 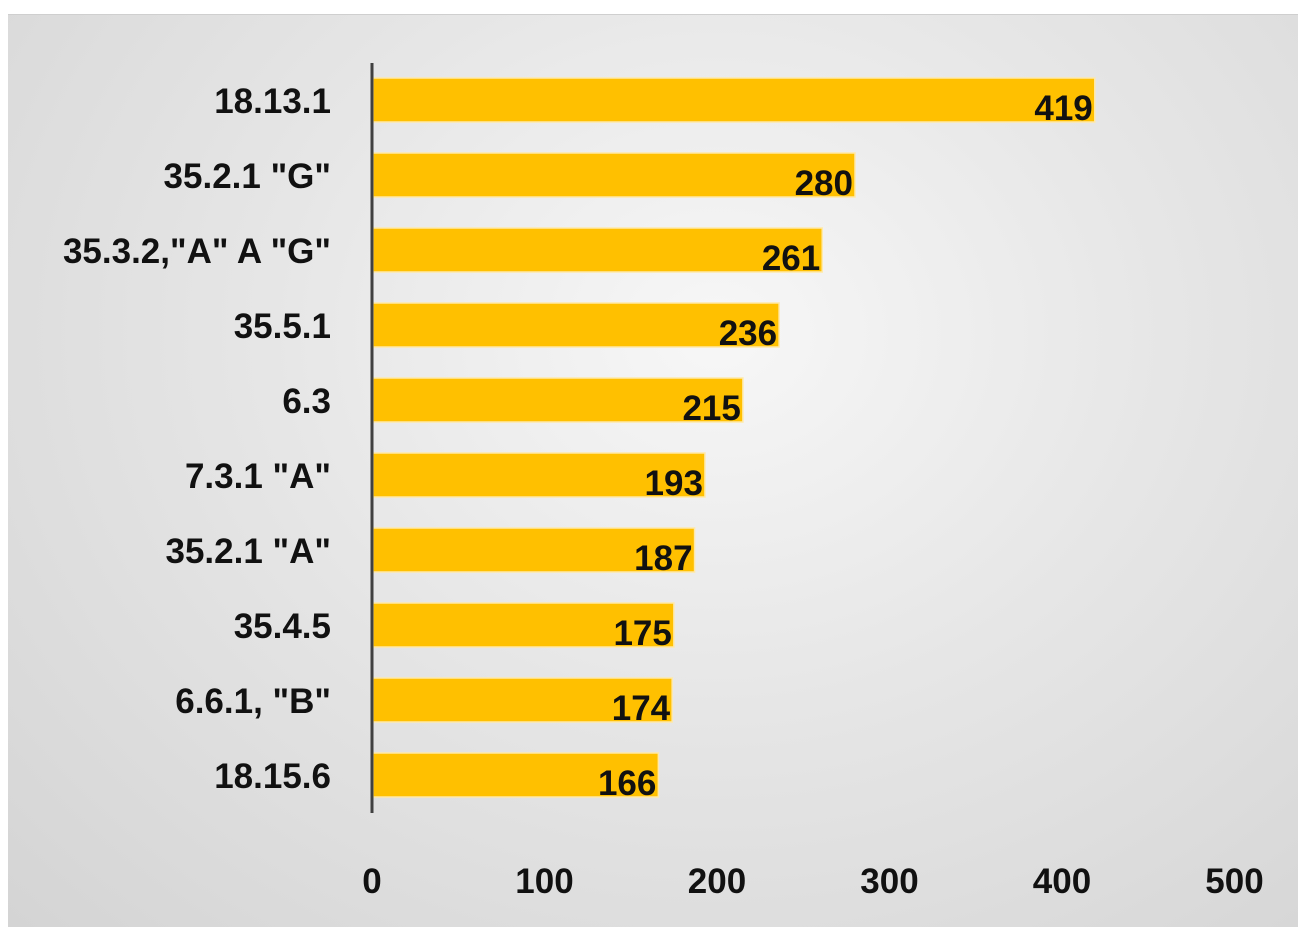 What do you see at coordinates (253, 701) in the screenshot?
I see `category-label: 6.6.1, "B"` at bounding box center [253, 701].